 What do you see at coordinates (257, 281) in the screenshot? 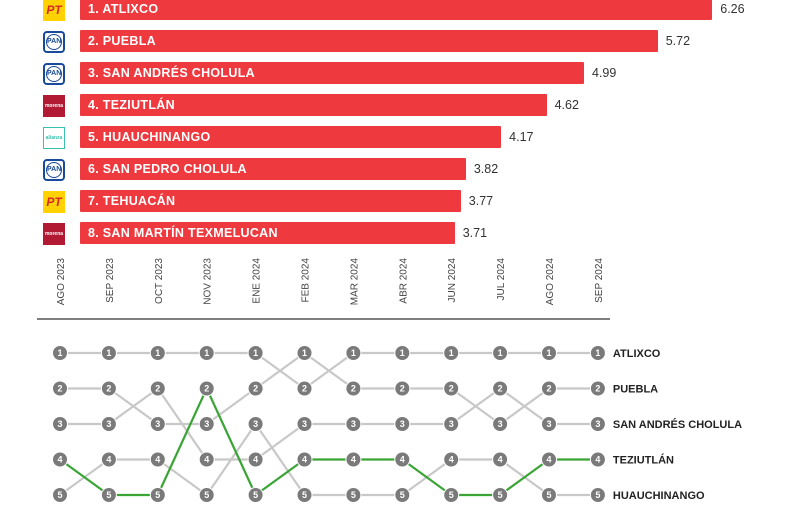
I see `x-tick-label: ENE 2024` at bounding box center [257, 281].